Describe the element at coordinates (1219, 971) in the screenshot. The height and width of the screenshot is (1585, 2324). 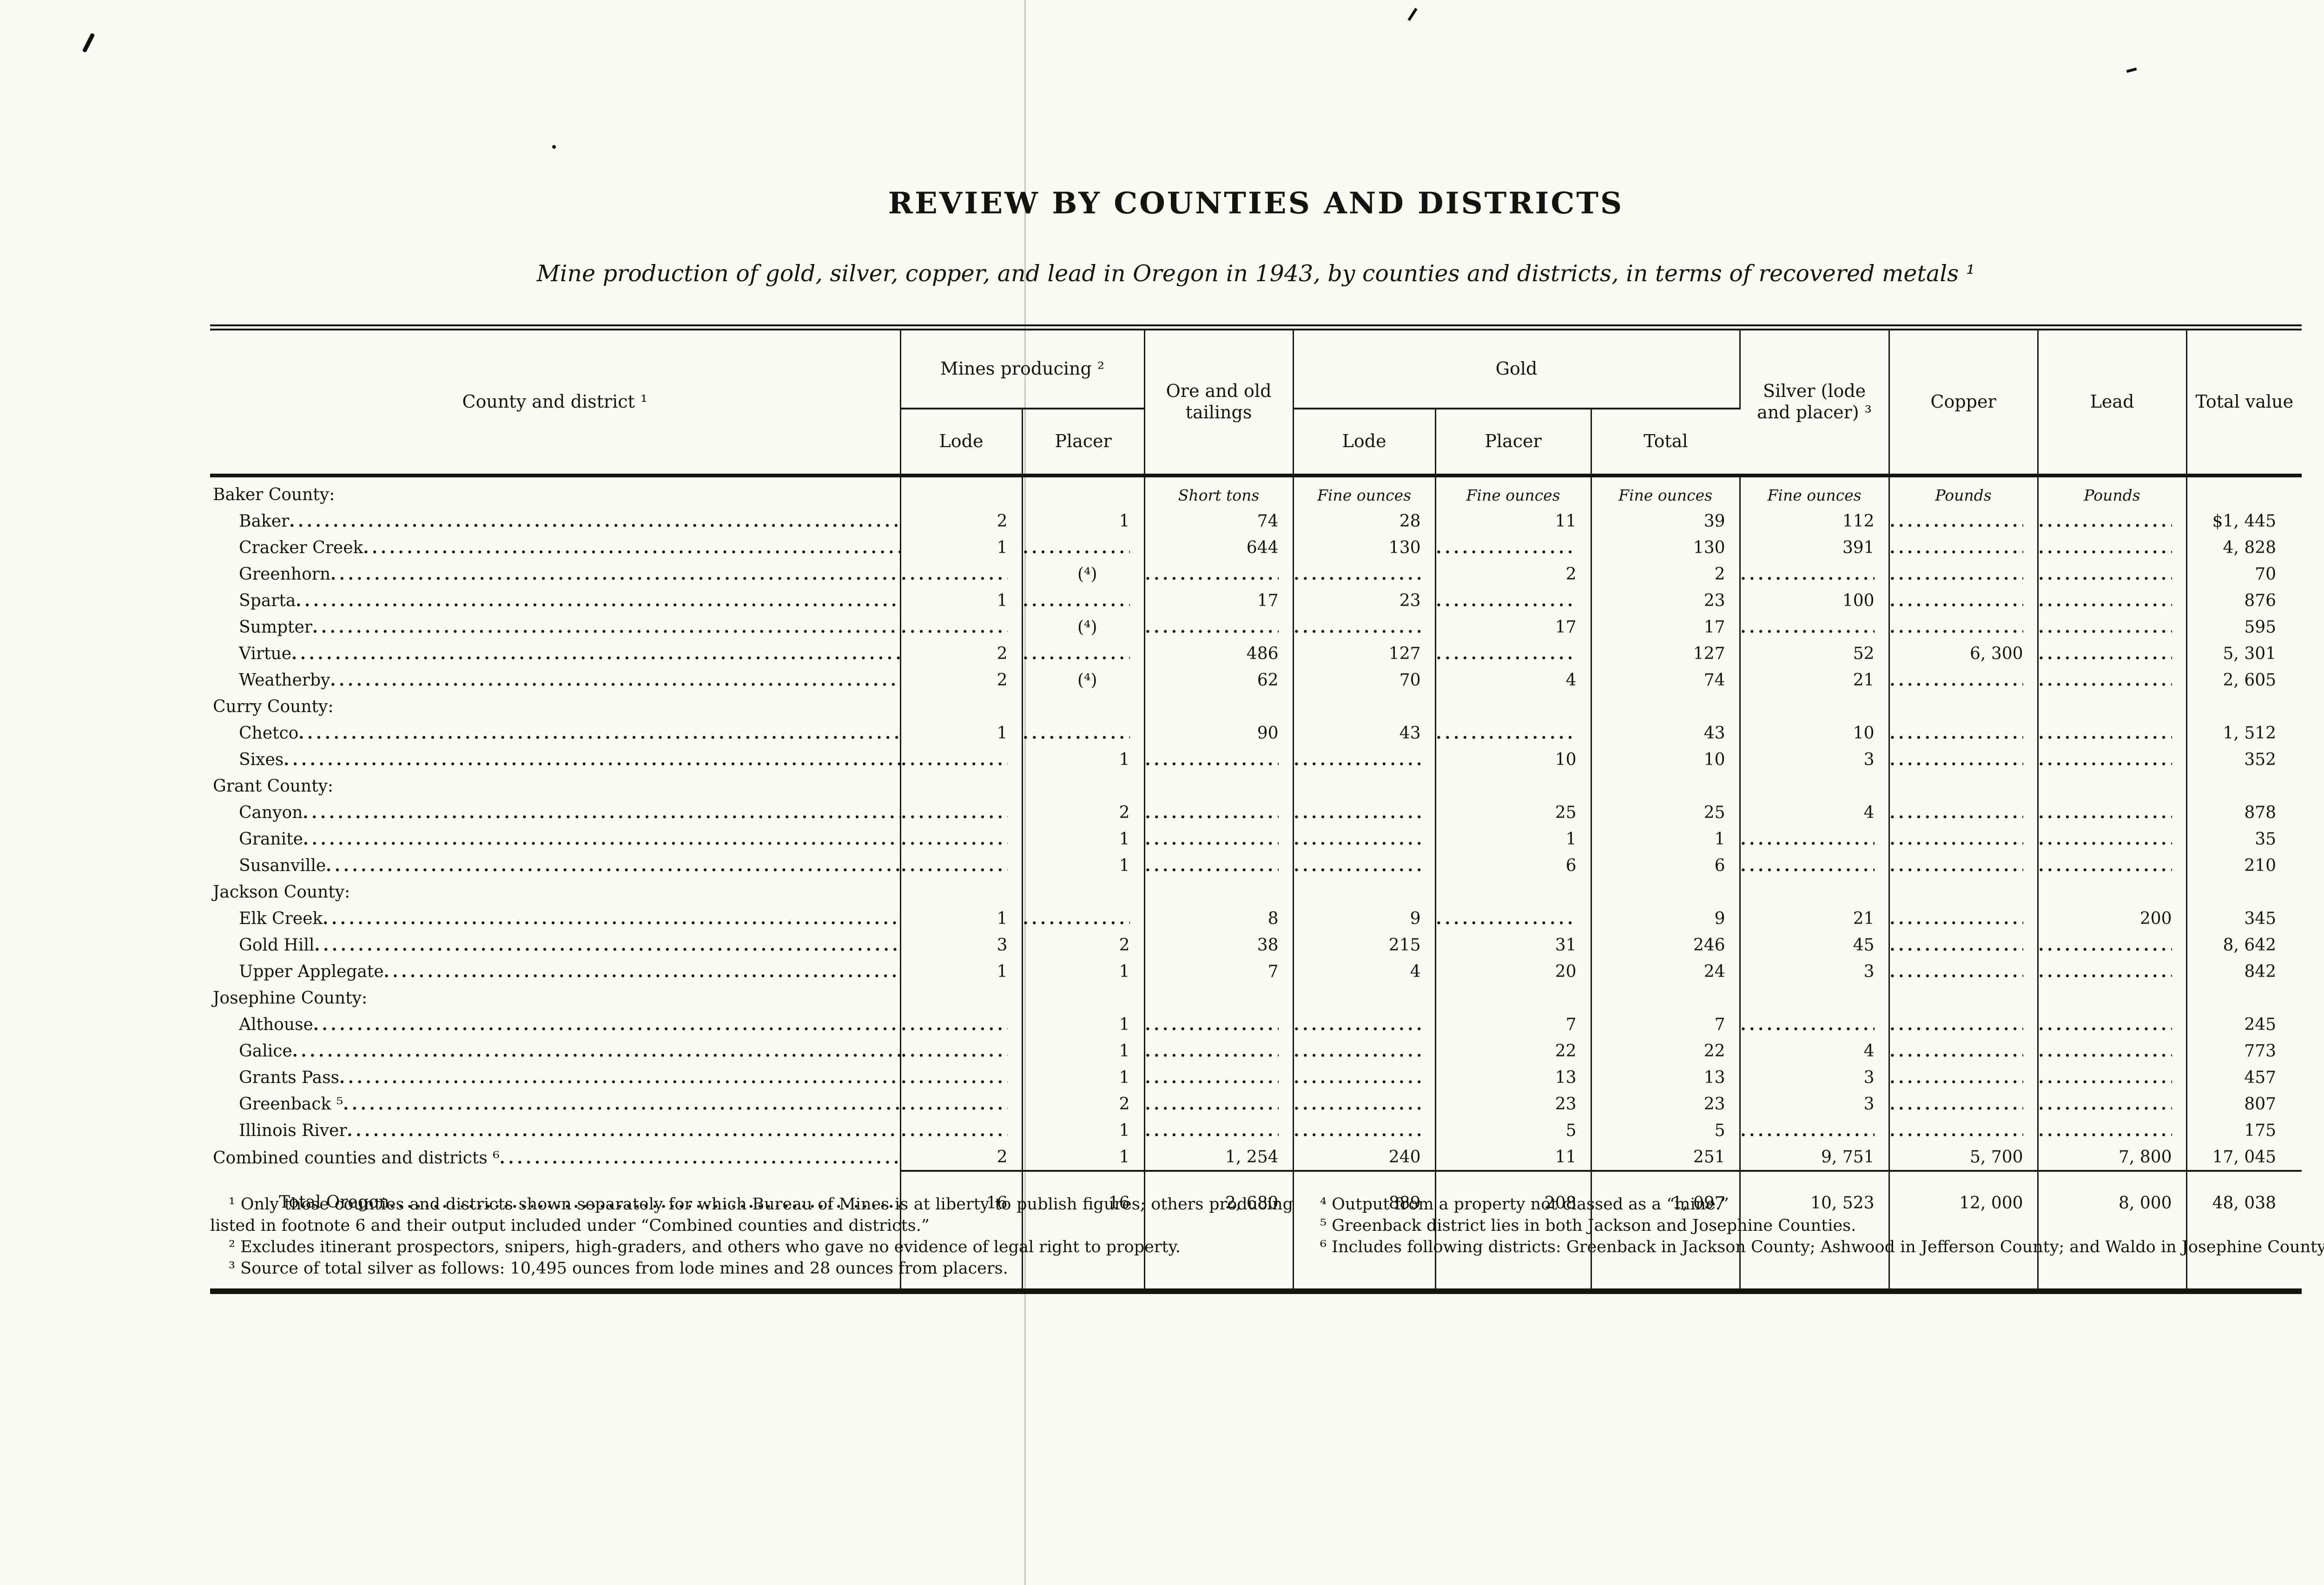
I see `cell-ore: 7` at that location.